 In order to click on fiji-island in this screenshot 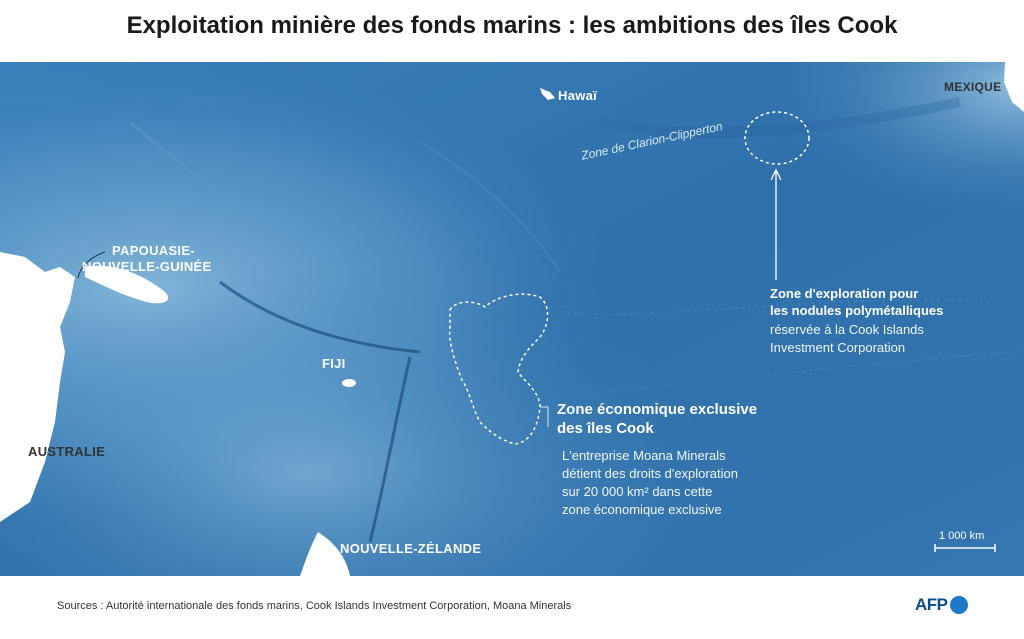, I will do `click(349, 383)`.